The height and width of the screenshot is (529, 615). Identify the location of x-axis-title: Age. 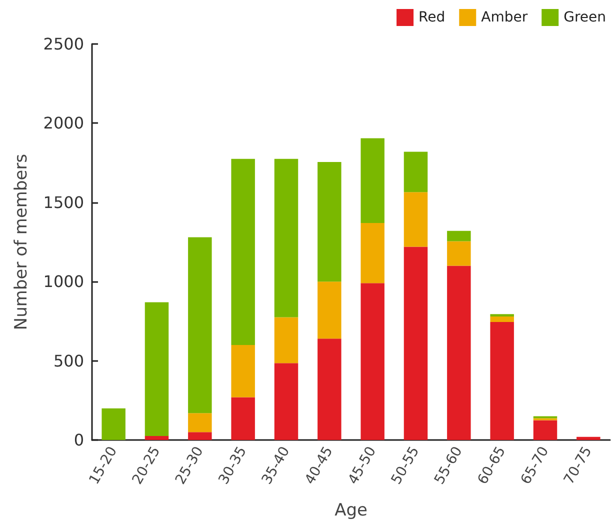
(351, 510).